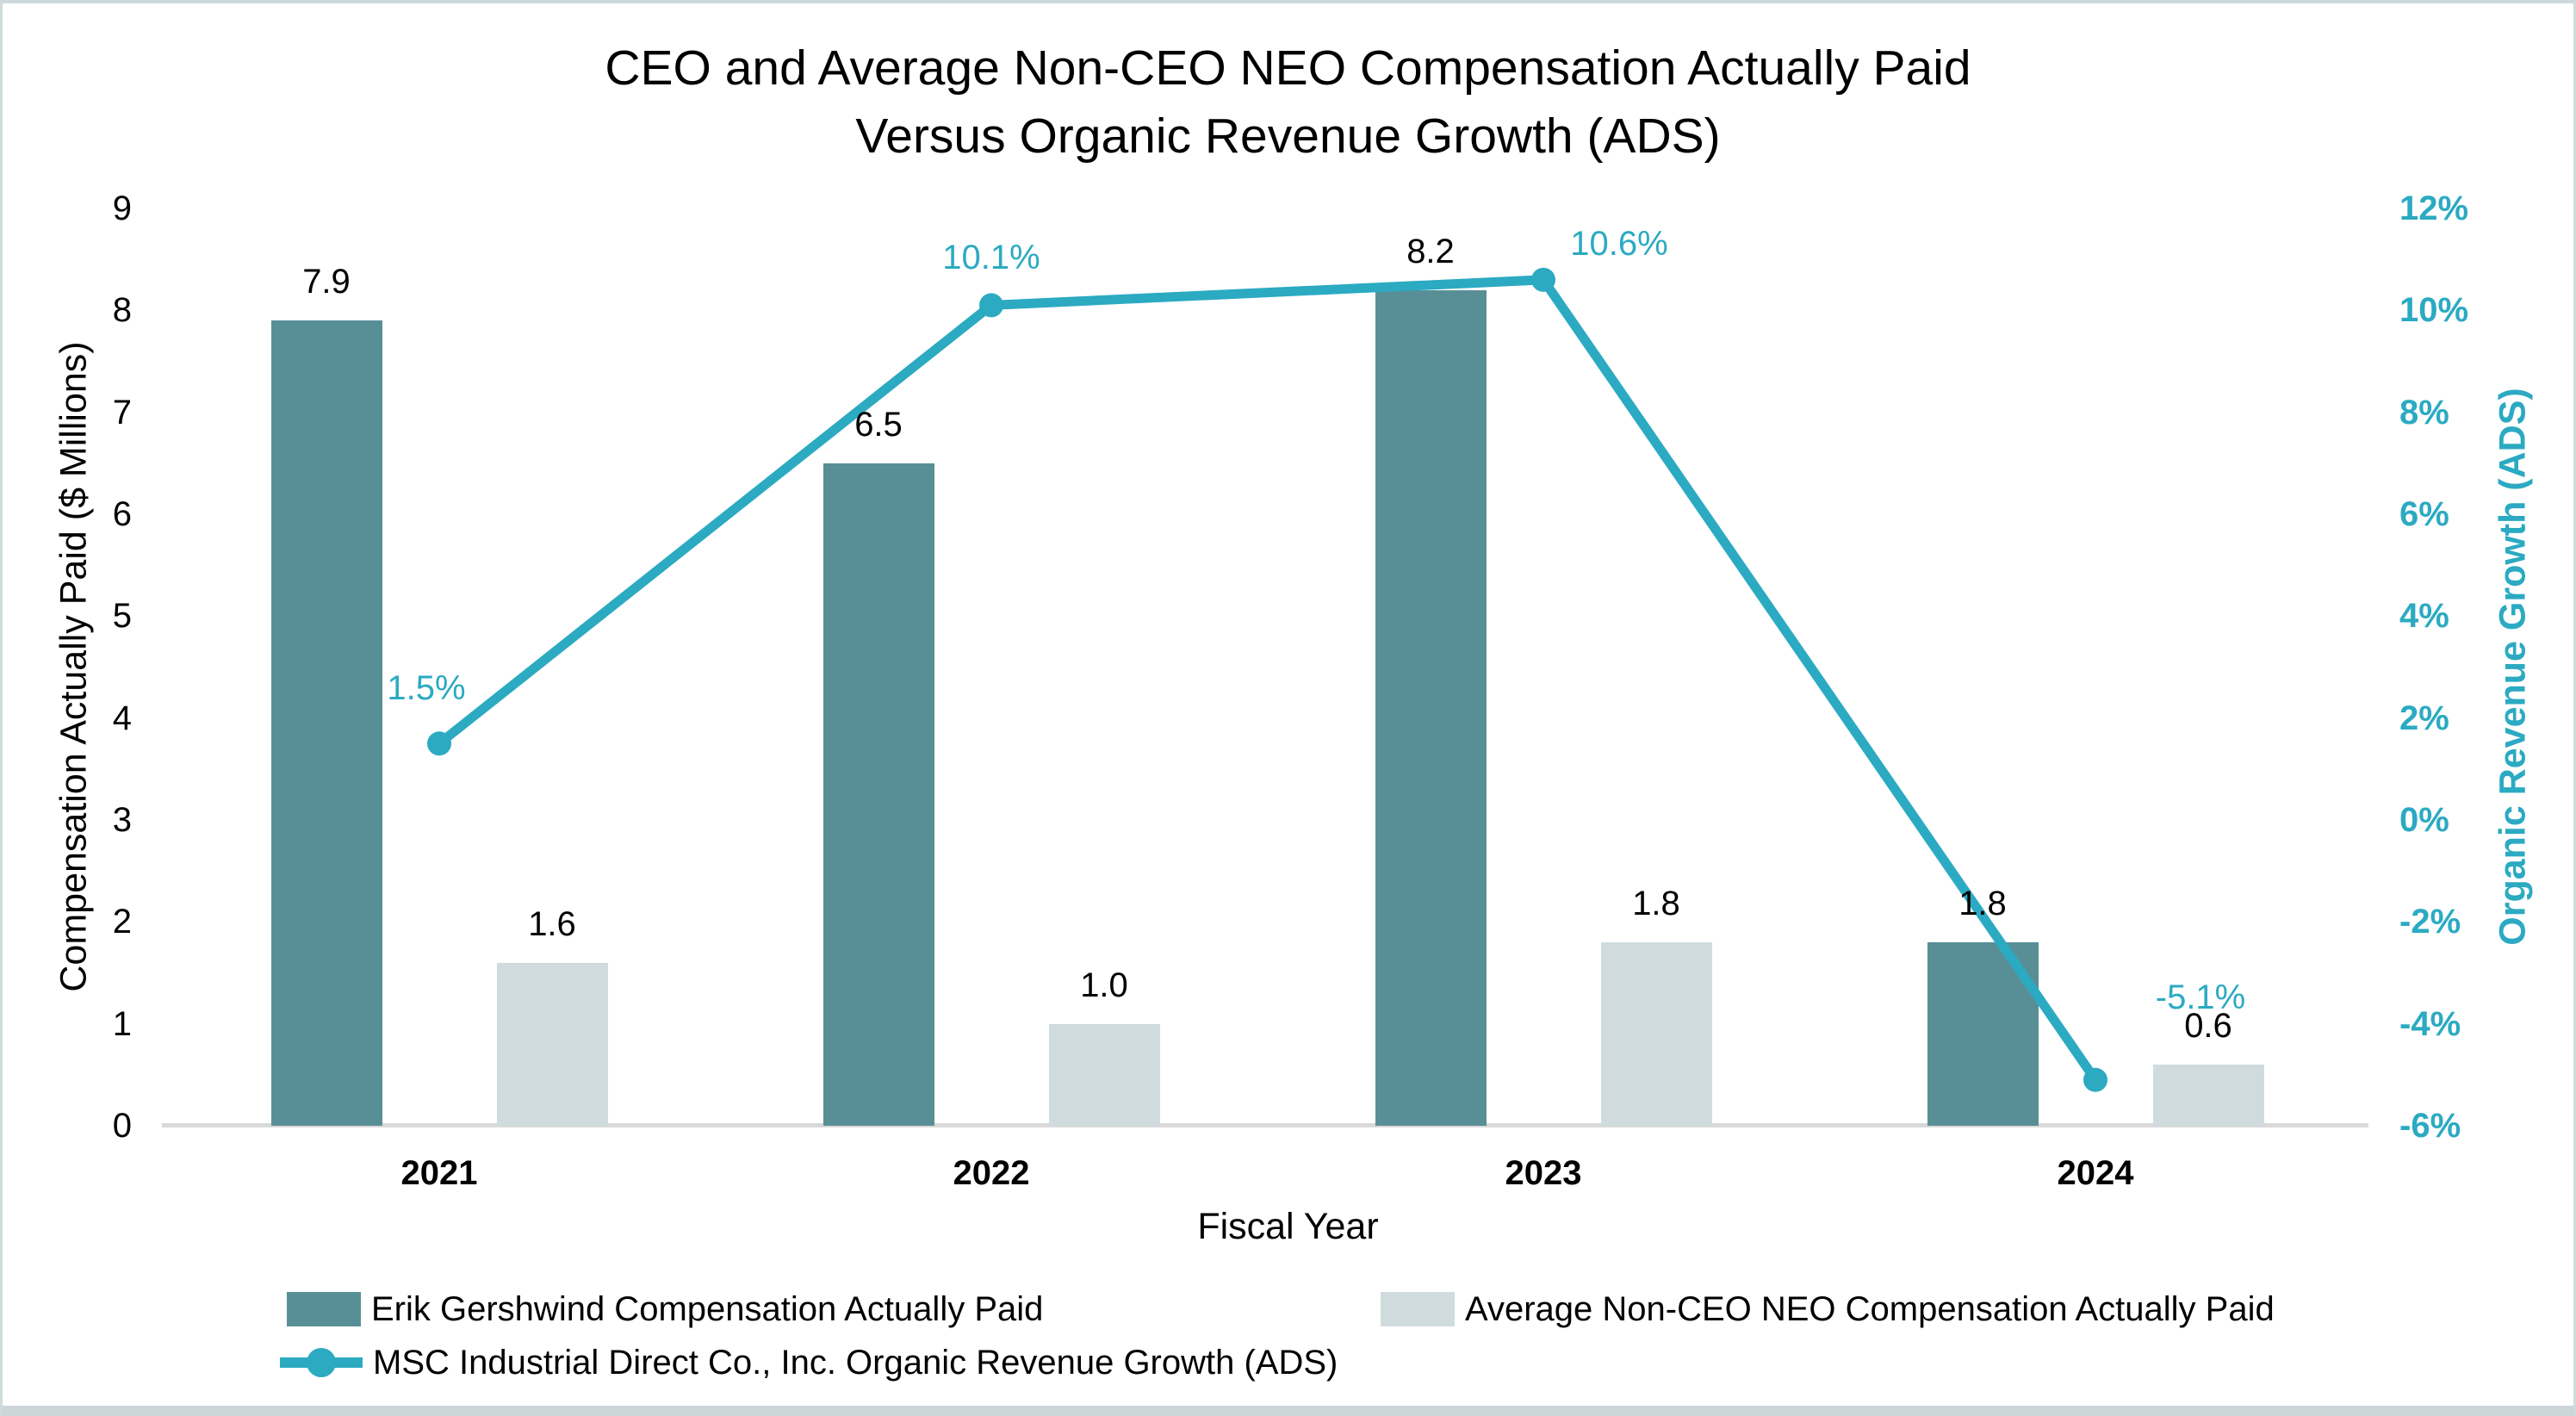 This screenshot has width=2576, height=1416. I want to click on right-axis-tick-label: 6%, so click(2424, 514).